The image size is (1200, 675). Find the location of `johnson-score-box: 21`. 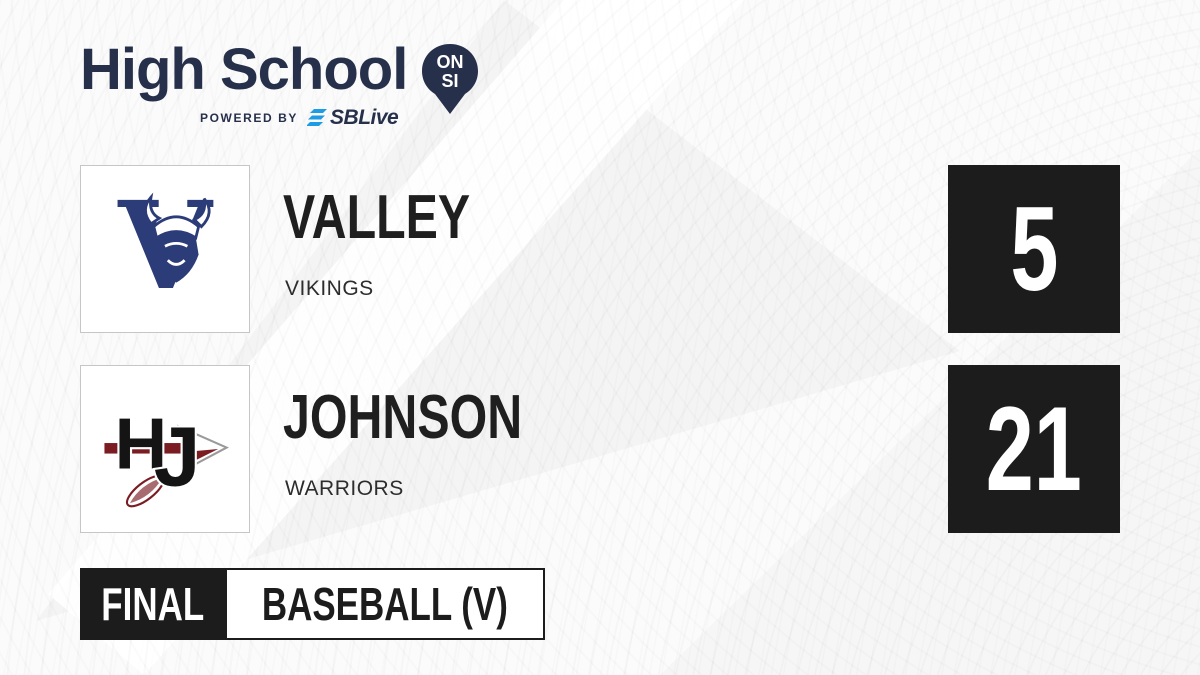

johnson-score-box: 21 is located at coordinates (1034, 449).